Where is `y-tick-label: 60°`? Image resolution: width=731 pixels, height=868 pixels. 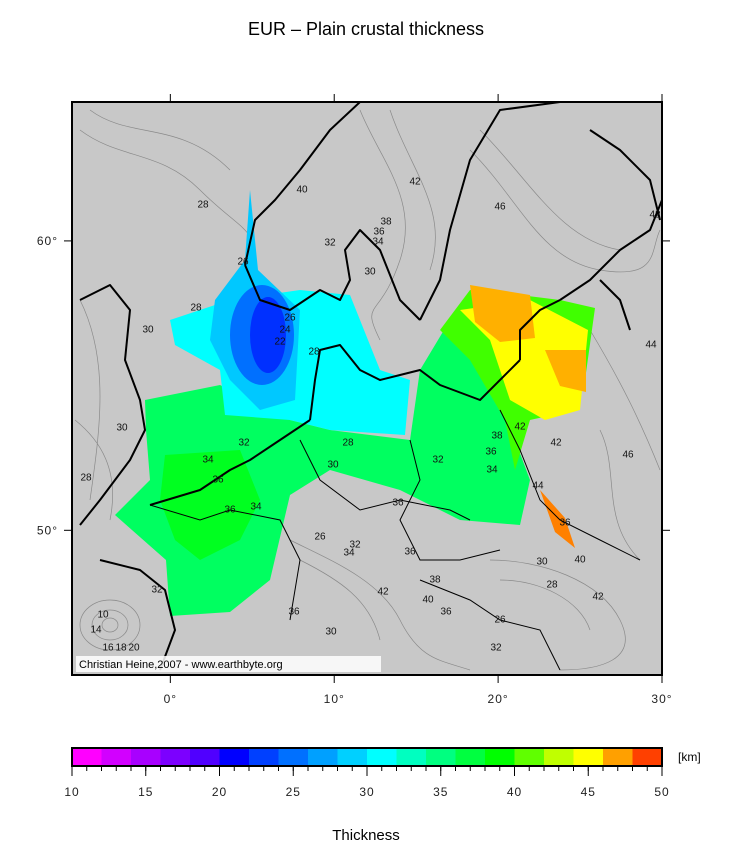 y-tick-label: 60° is located at coordinates (47, 241).